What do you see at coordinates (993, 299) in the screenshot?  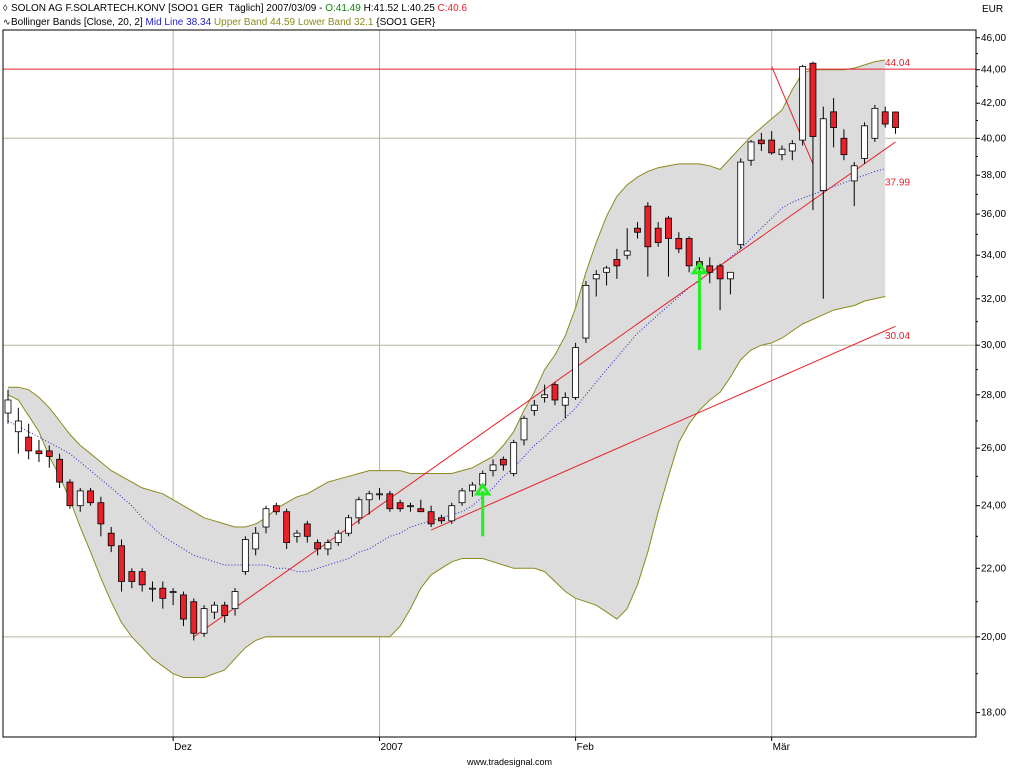 I see `y-tick-label: 32,00` at bounding box center [993, 299].